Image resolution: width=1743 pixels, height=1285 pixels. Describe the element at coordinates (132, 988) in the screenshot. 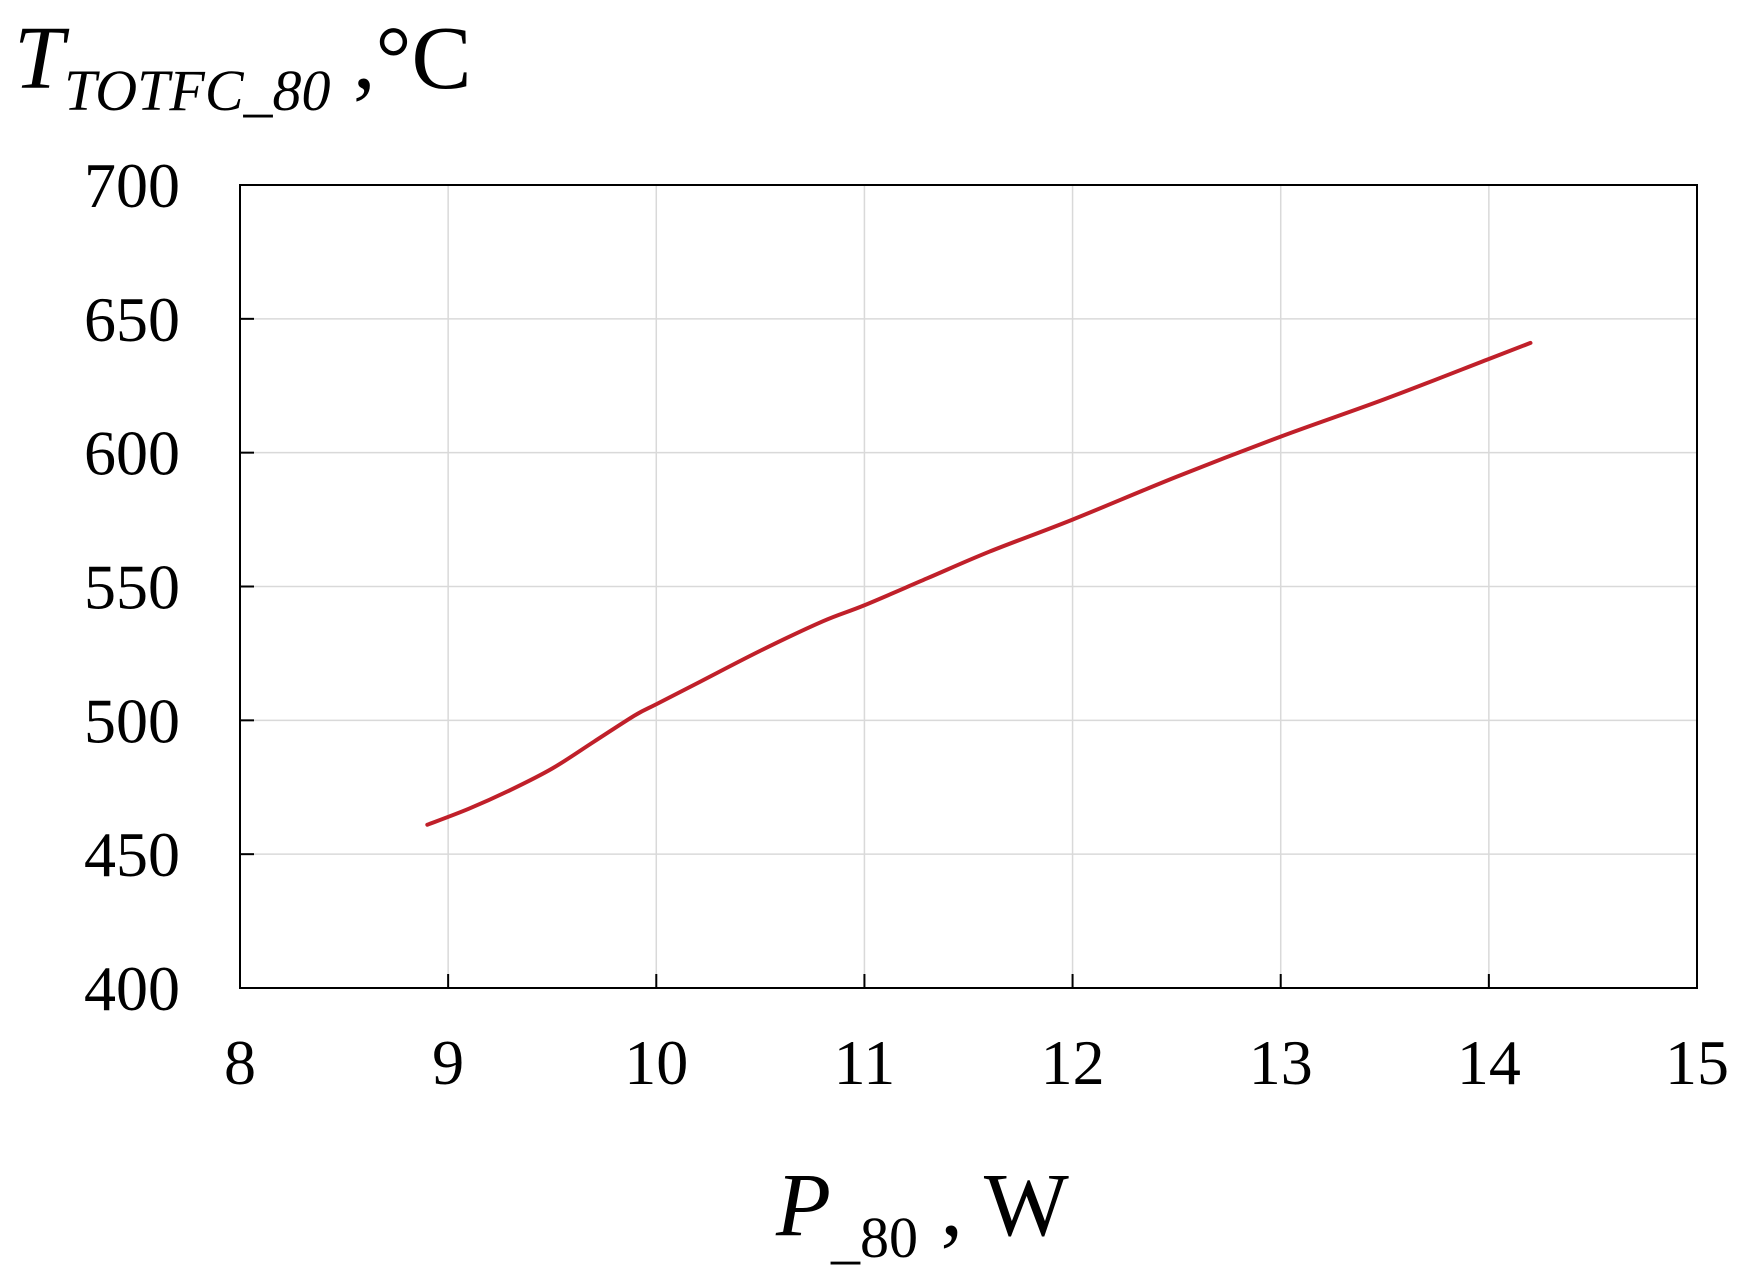

I see `y-tick-label: 400` at that location.